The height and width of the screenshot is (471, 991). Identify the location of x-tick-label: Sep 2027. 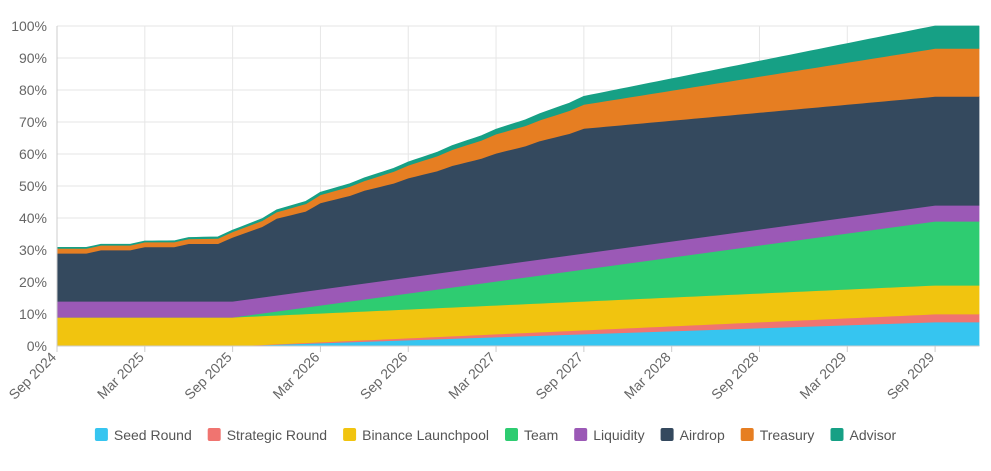
(559, 376).